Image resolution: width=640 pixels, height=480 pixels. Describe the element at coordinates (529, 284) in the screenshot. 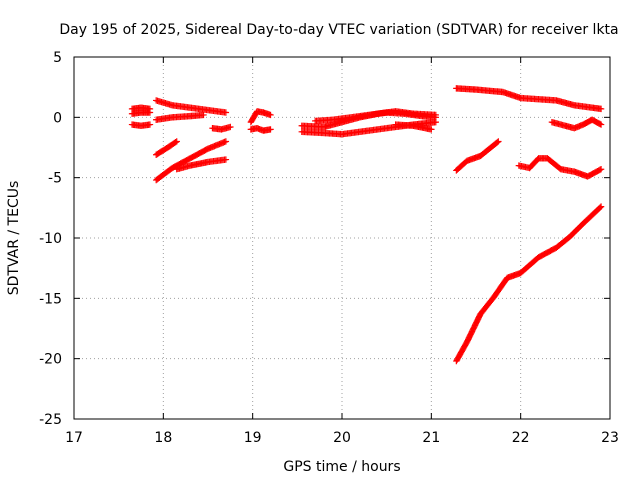

I see `data-series-arc-q` at that location.